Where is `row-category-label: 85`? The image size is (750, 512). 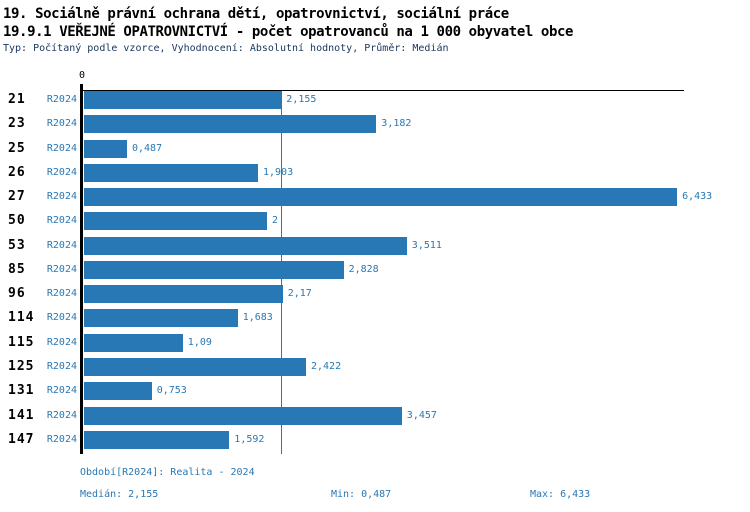
row-category-label: 85 is located at coordinates (17, 269).